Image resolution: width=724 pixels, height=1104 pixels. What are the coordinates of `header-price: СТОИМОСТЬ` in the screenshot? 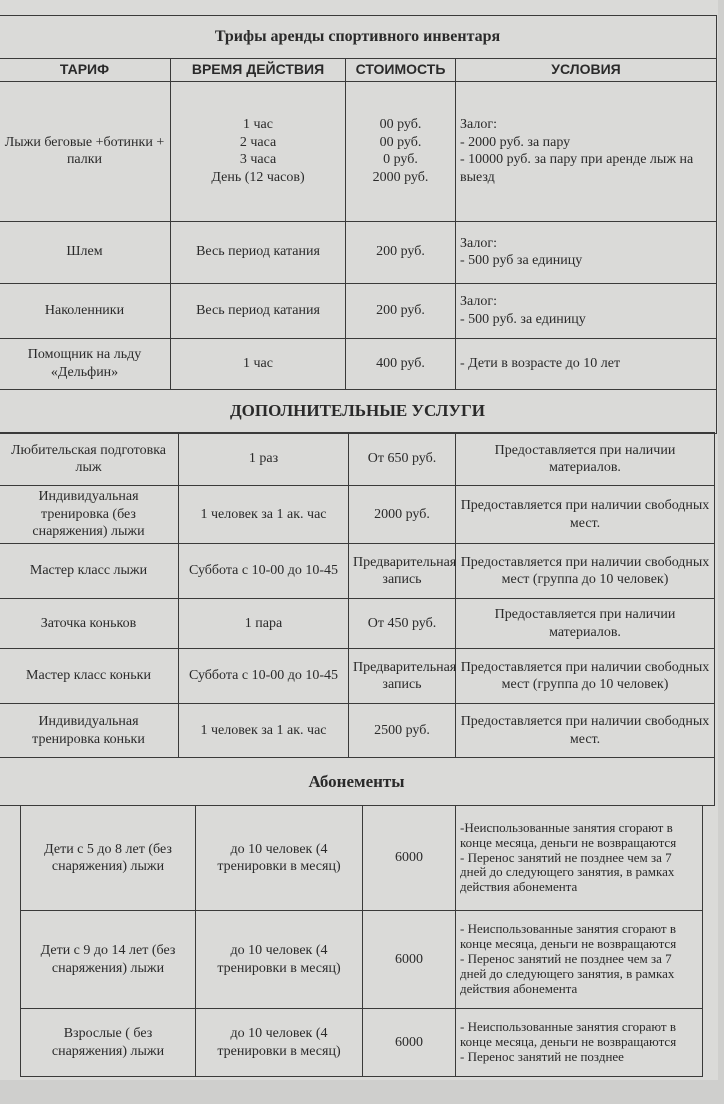 It's located at (400, 70).